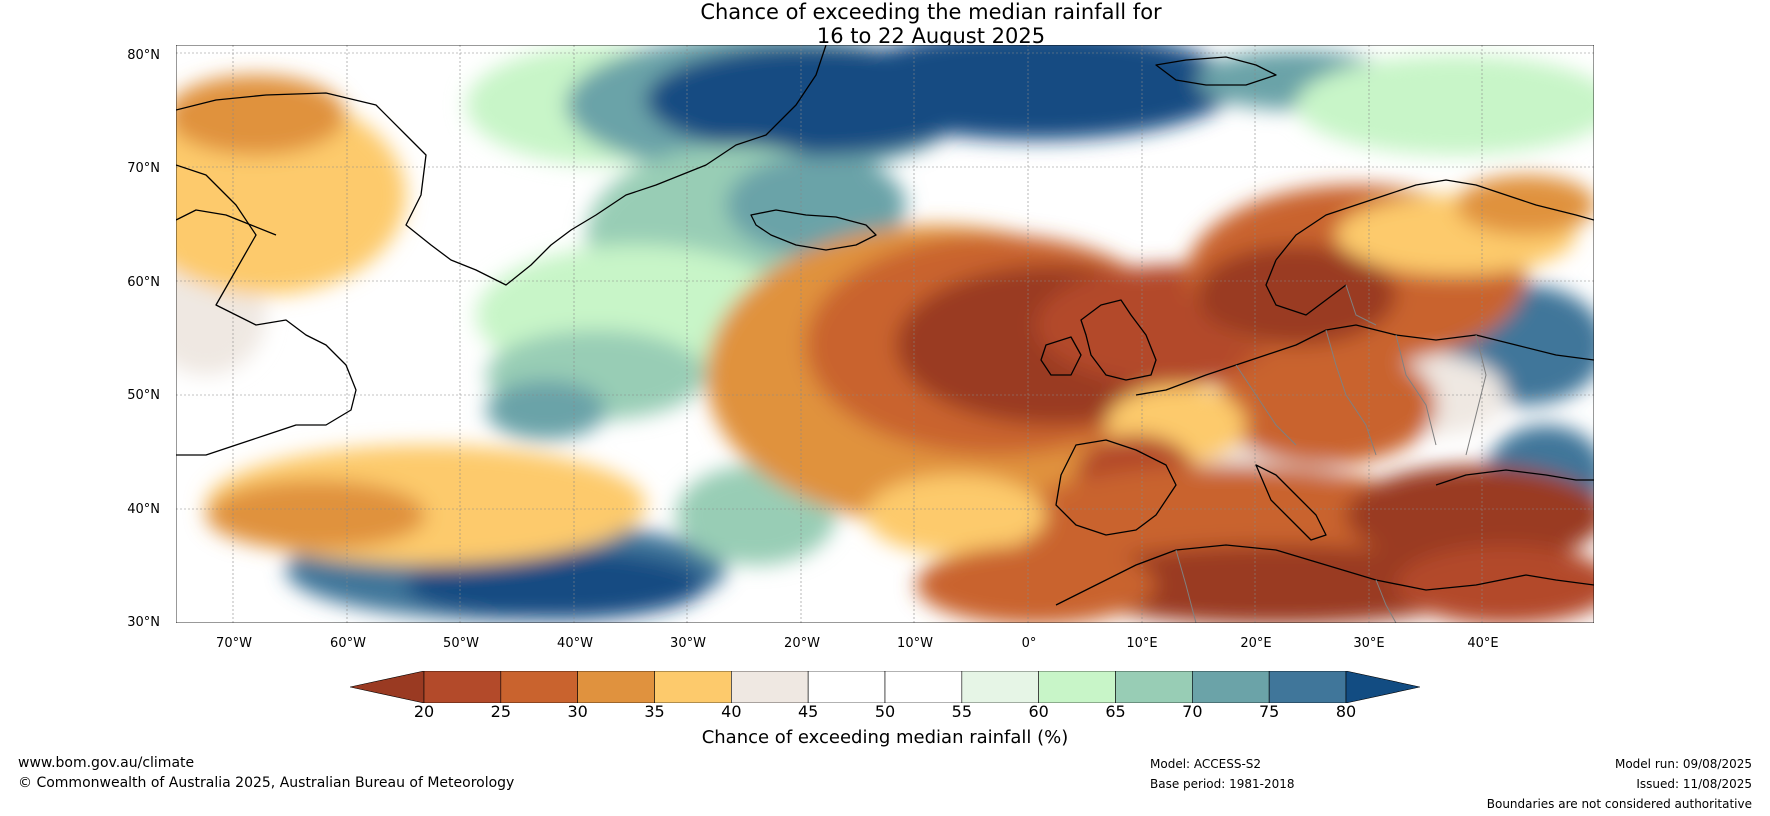  Describe the element at coordinates (1514, 477) in the screenshot. I see `turkey-coastline` at that location.